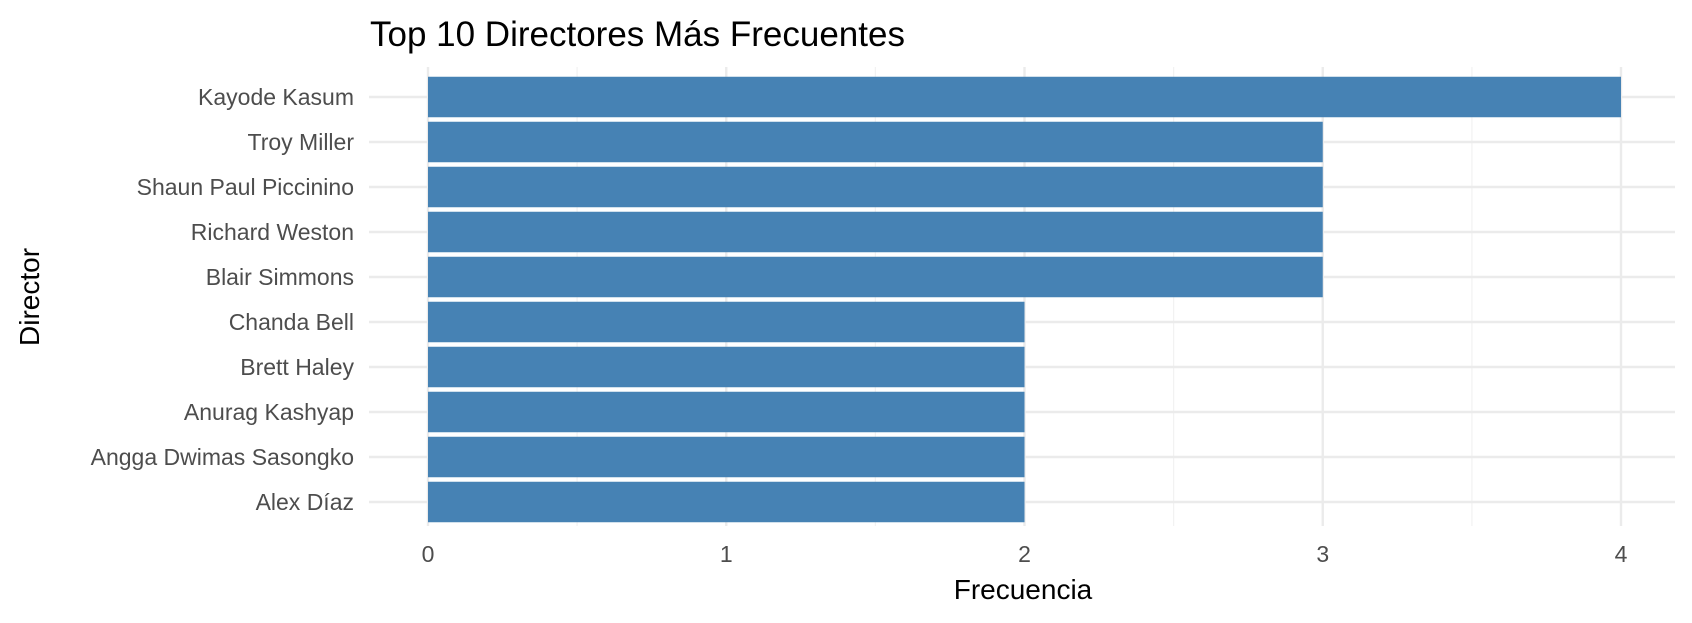  I want to click on category-label: Blair Simmons, so click(280, 277).